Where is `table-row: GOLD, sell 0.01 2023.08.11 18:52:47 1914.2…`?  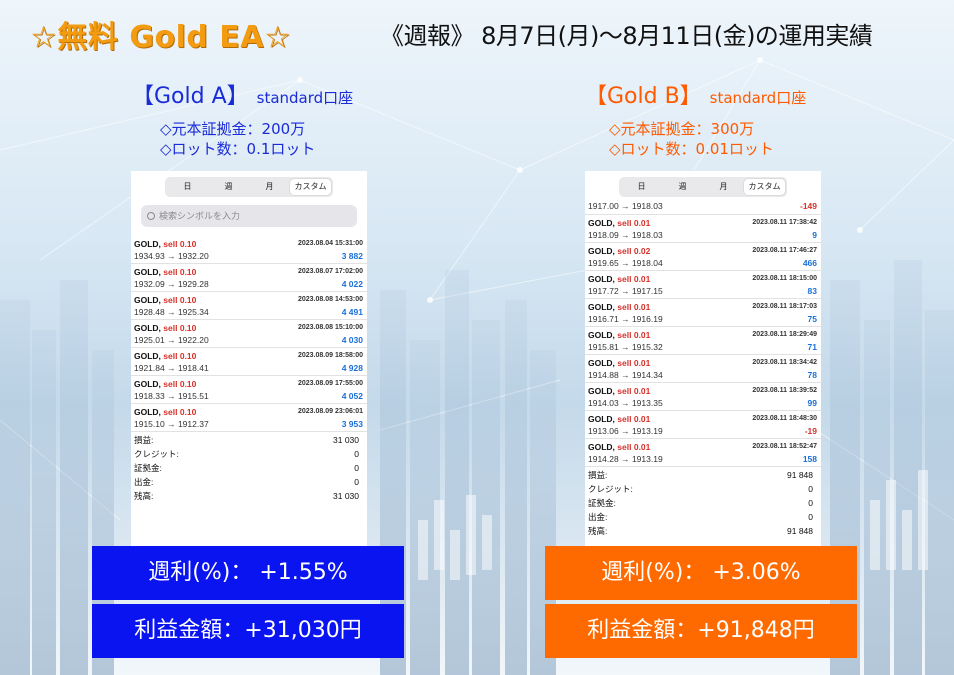
table-row: GOLD, sell 0.01 2023.08.11 18:52:47 1914.2… is located at coordinates (703, 453).